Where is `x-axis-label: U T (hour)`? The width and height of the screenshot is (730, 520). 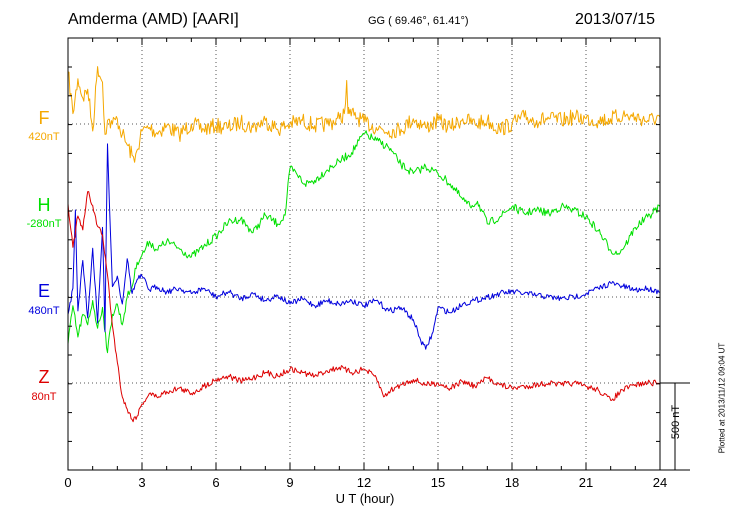 x-axis-label: U T (hour) is located at coordinates (365, 498).